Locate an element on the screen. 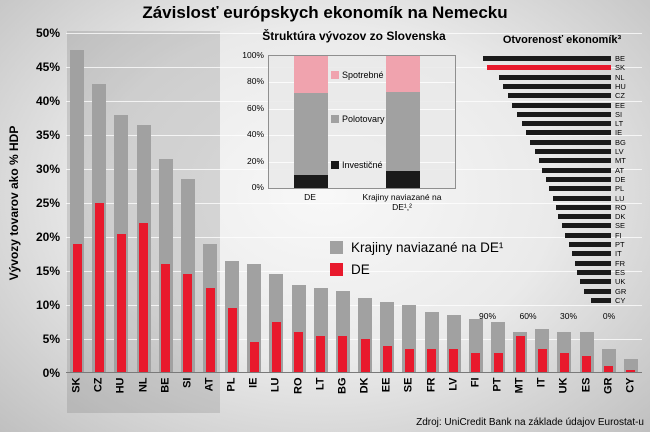 This screenshot has width=650, height=432. openness-row-MT: MT is located at coordinates (562, 160).